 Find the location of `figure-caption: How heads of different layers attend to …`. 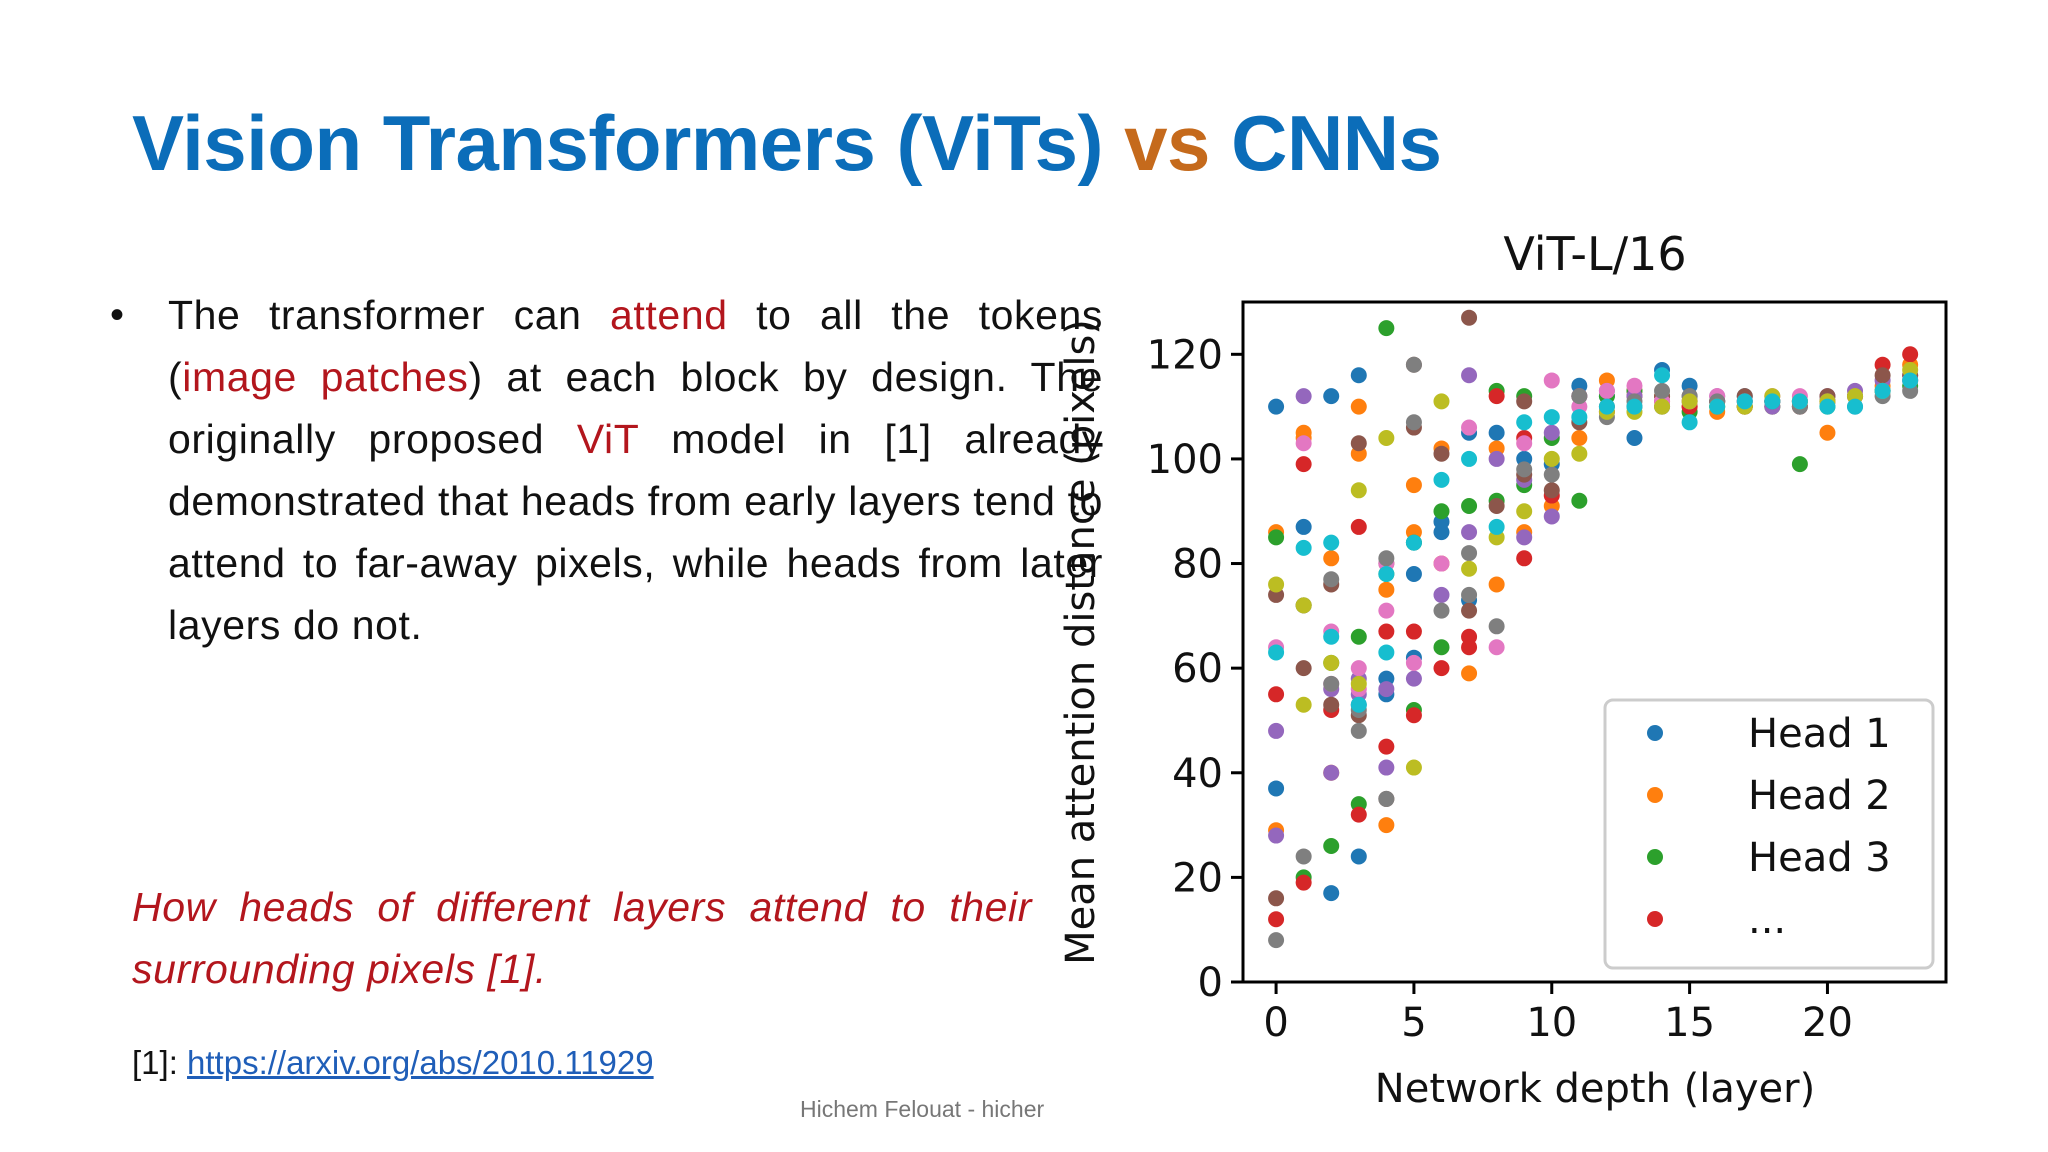

figure-caption: How heads of different layers attend to … is located at coordinates (582, 938).